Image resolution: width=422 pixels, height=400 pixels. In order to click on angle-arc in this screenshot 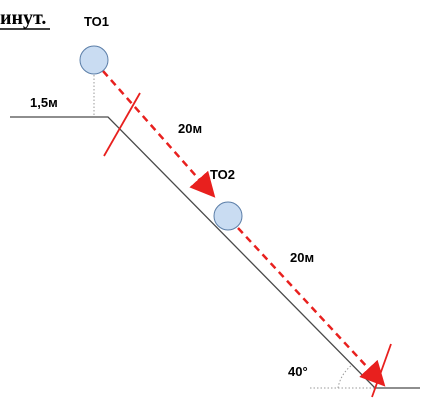, I will do `click(345, 376)`.